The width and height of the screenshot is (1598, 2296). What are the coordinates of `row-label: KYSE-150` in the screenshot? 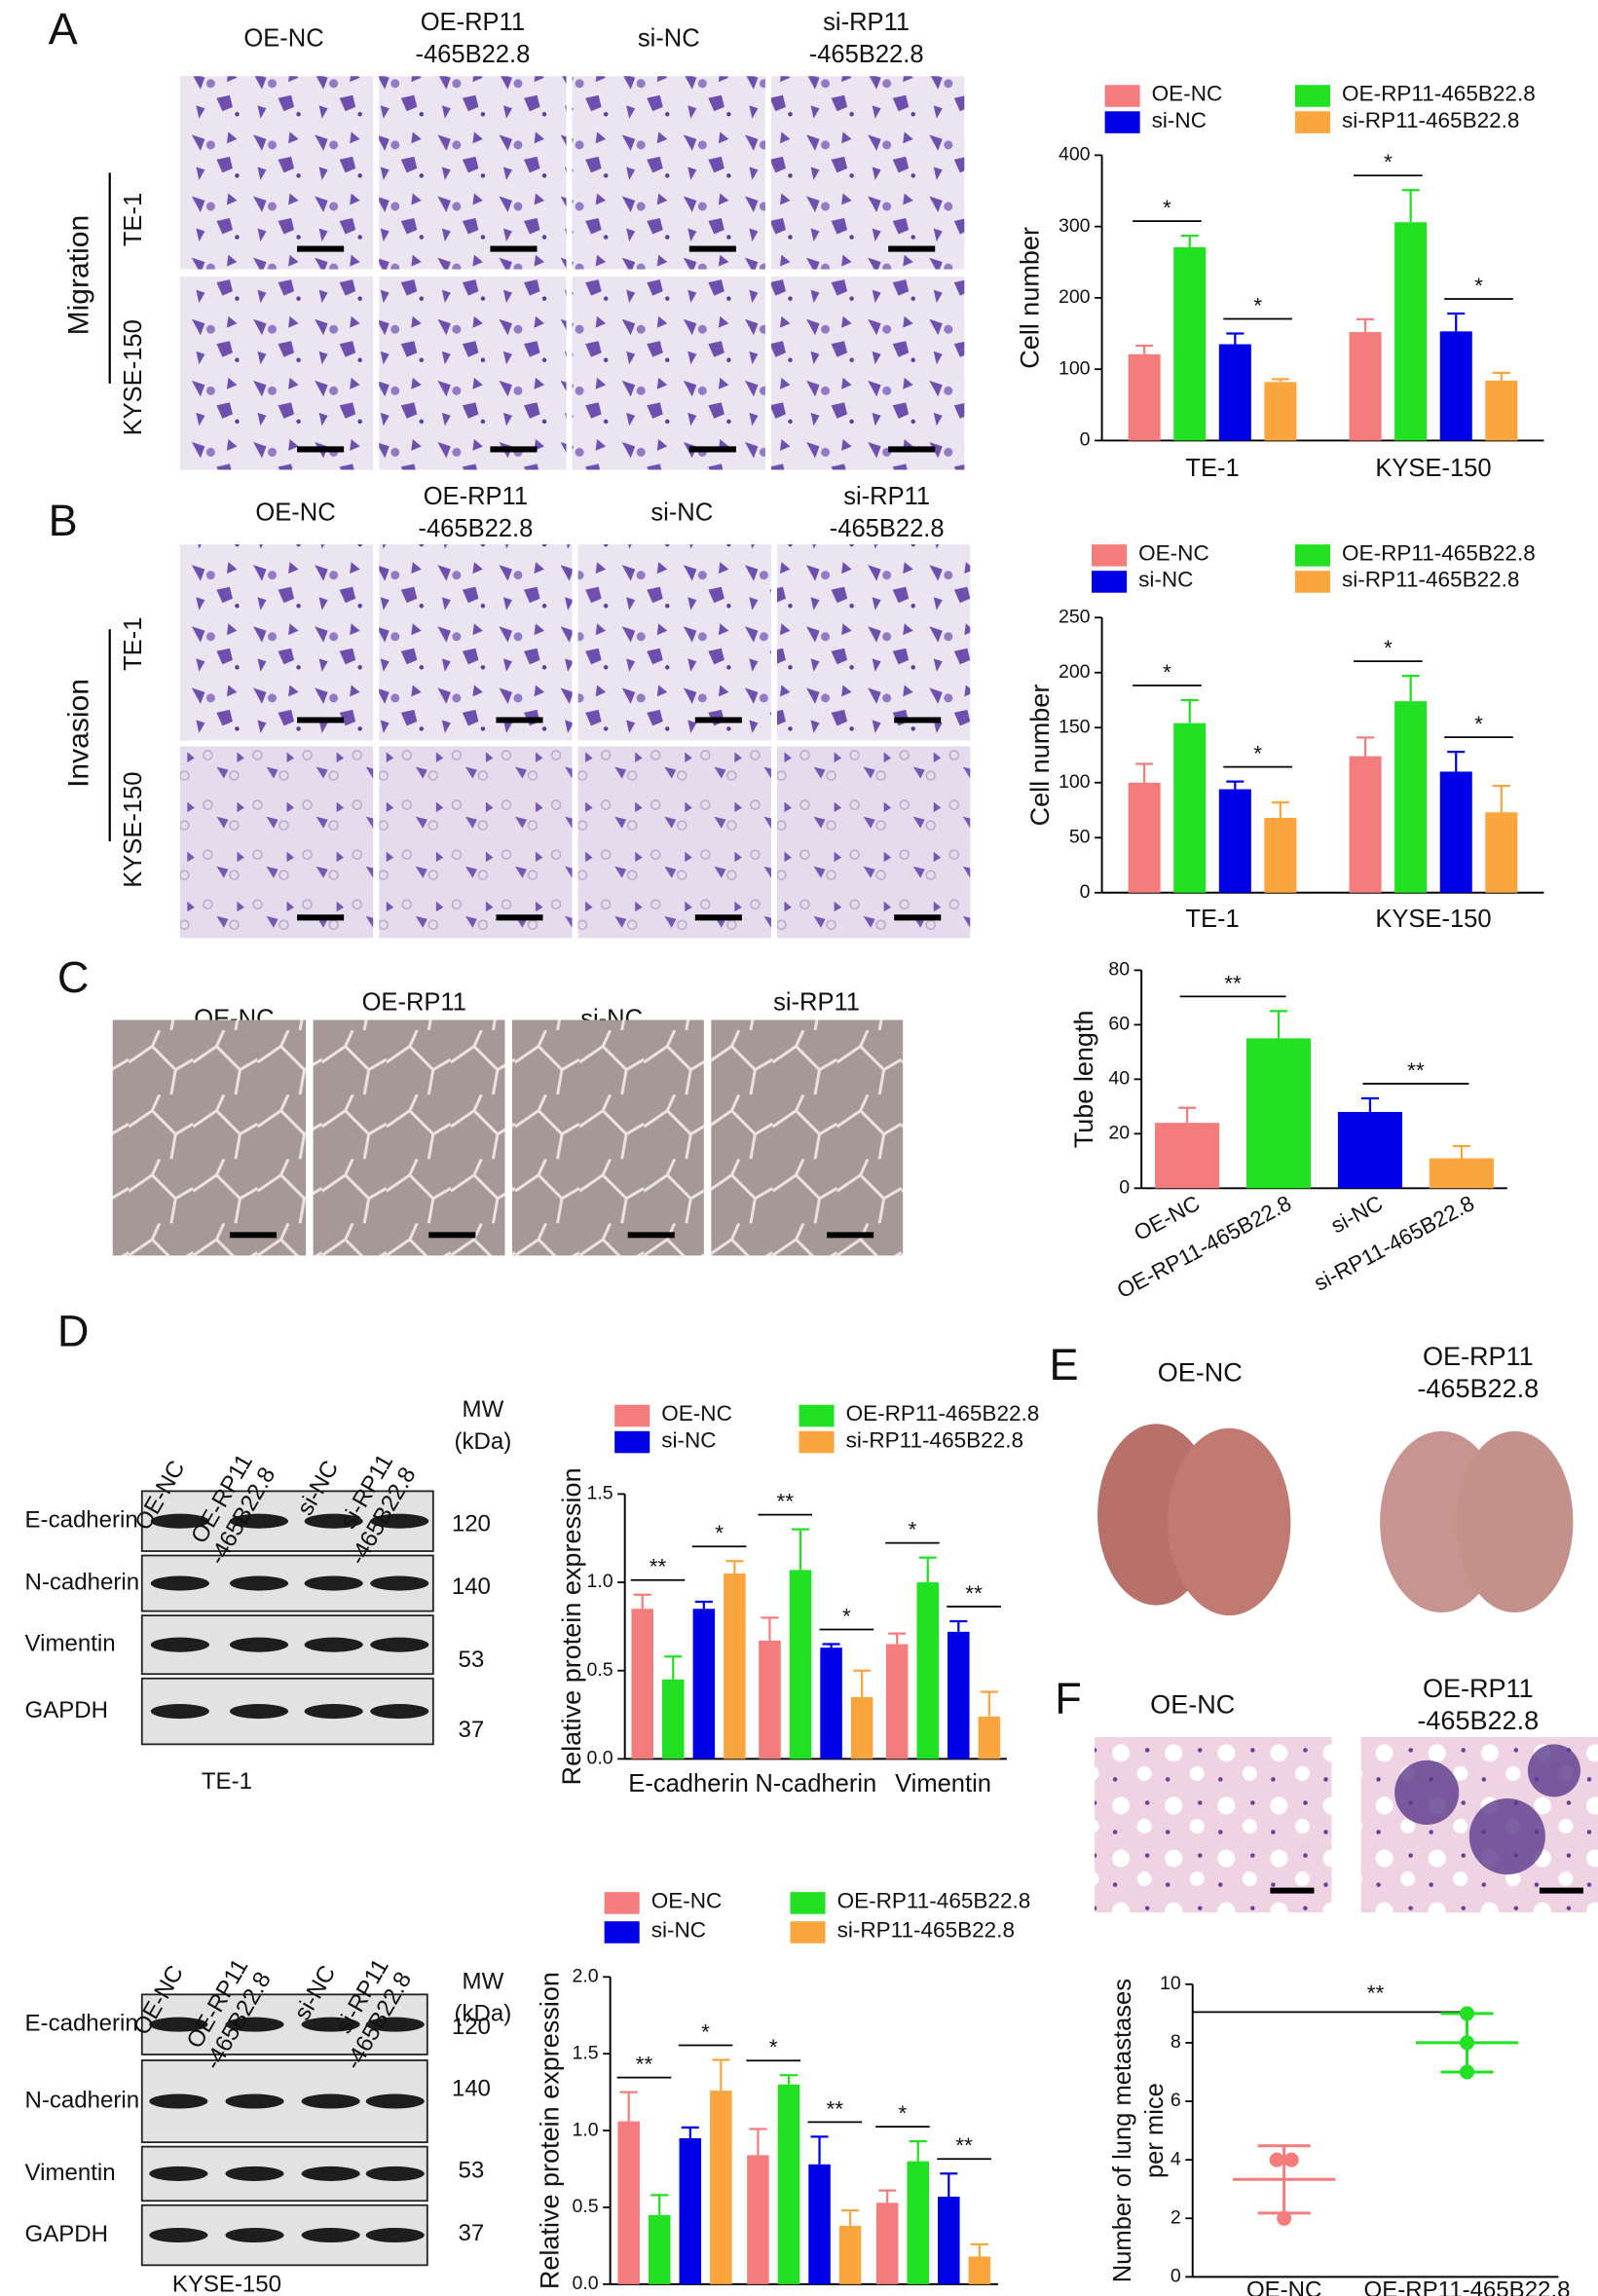 It's located at (133, 377).